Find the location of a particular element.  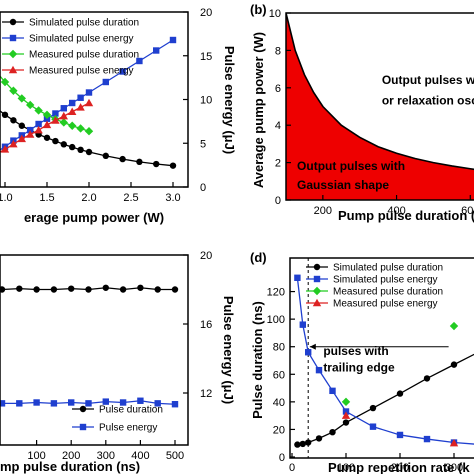

x-tick-label: 300 is located at coordinates (454, 468).